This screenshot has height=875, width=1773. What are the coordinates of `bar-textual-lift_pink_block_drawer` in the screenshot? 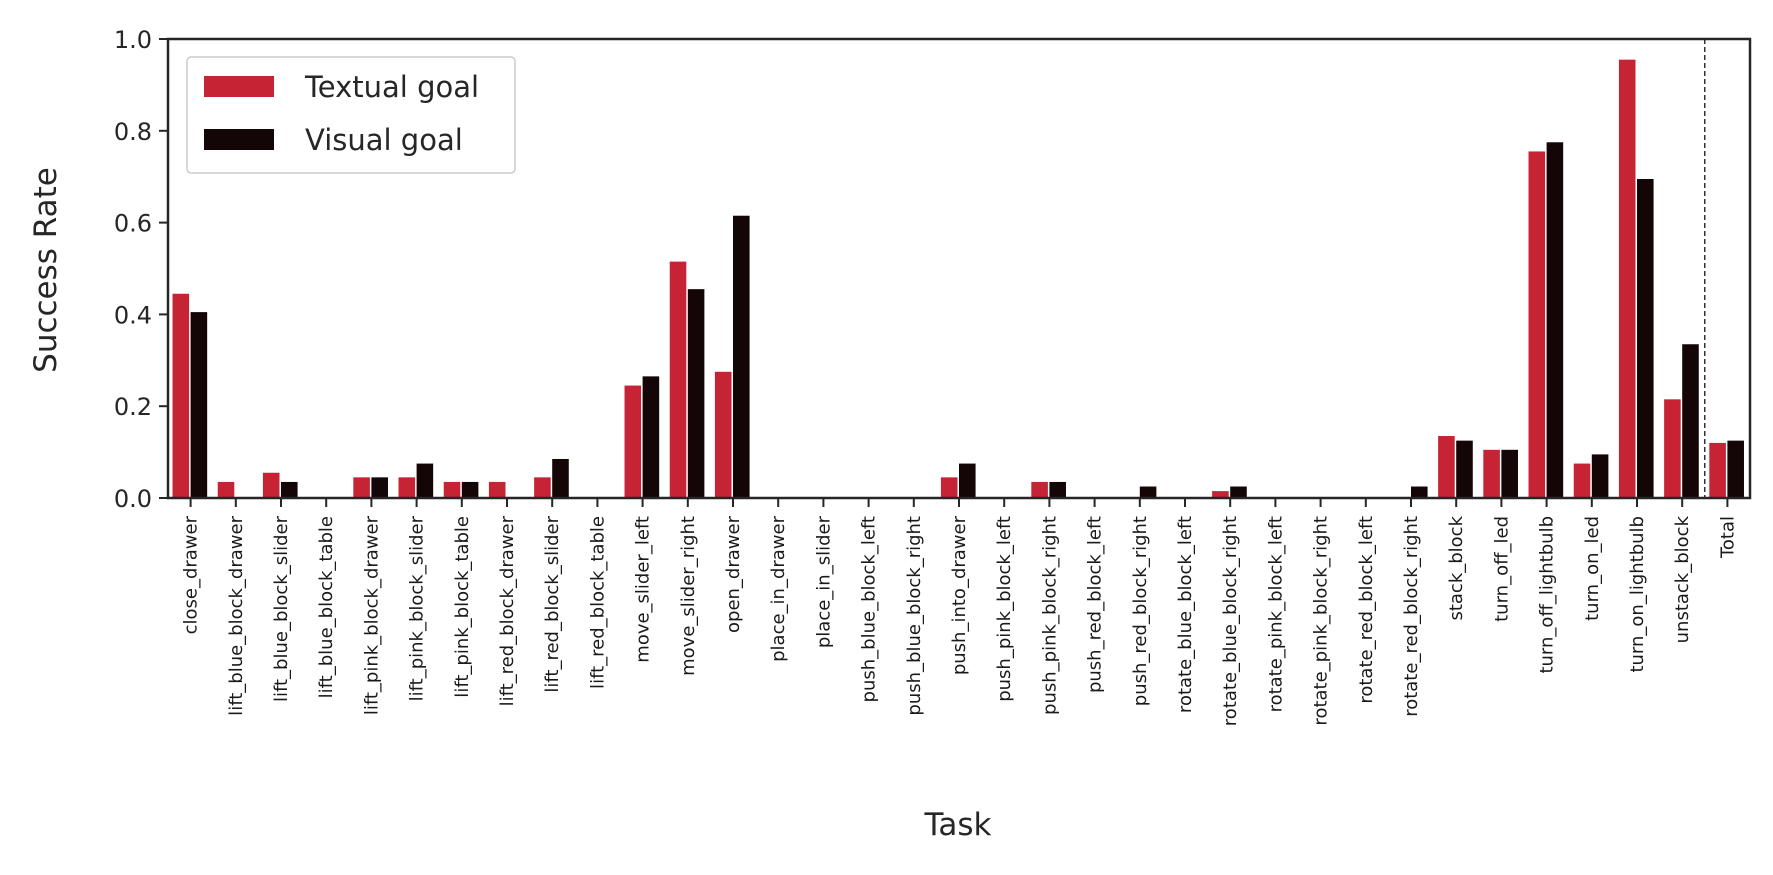 It's located at (361, 487).